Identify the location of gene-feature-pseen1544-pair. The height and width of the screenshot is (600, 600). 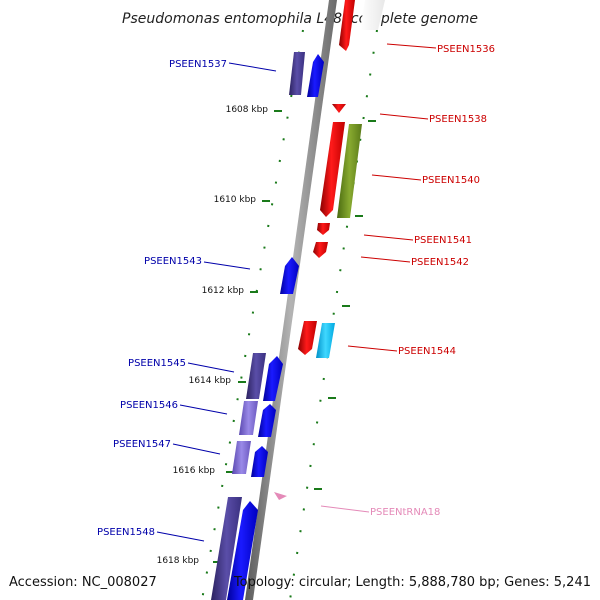
(325, 340).